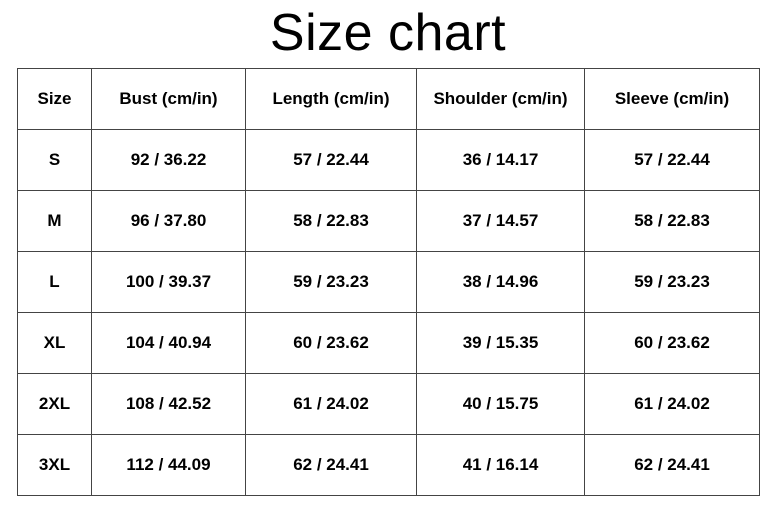 Image resolution: width=776 pixels, height=516 pixels. Describe the element at coordinates (54, 282) in the screenshot. I see `table-cell: L` at that location.